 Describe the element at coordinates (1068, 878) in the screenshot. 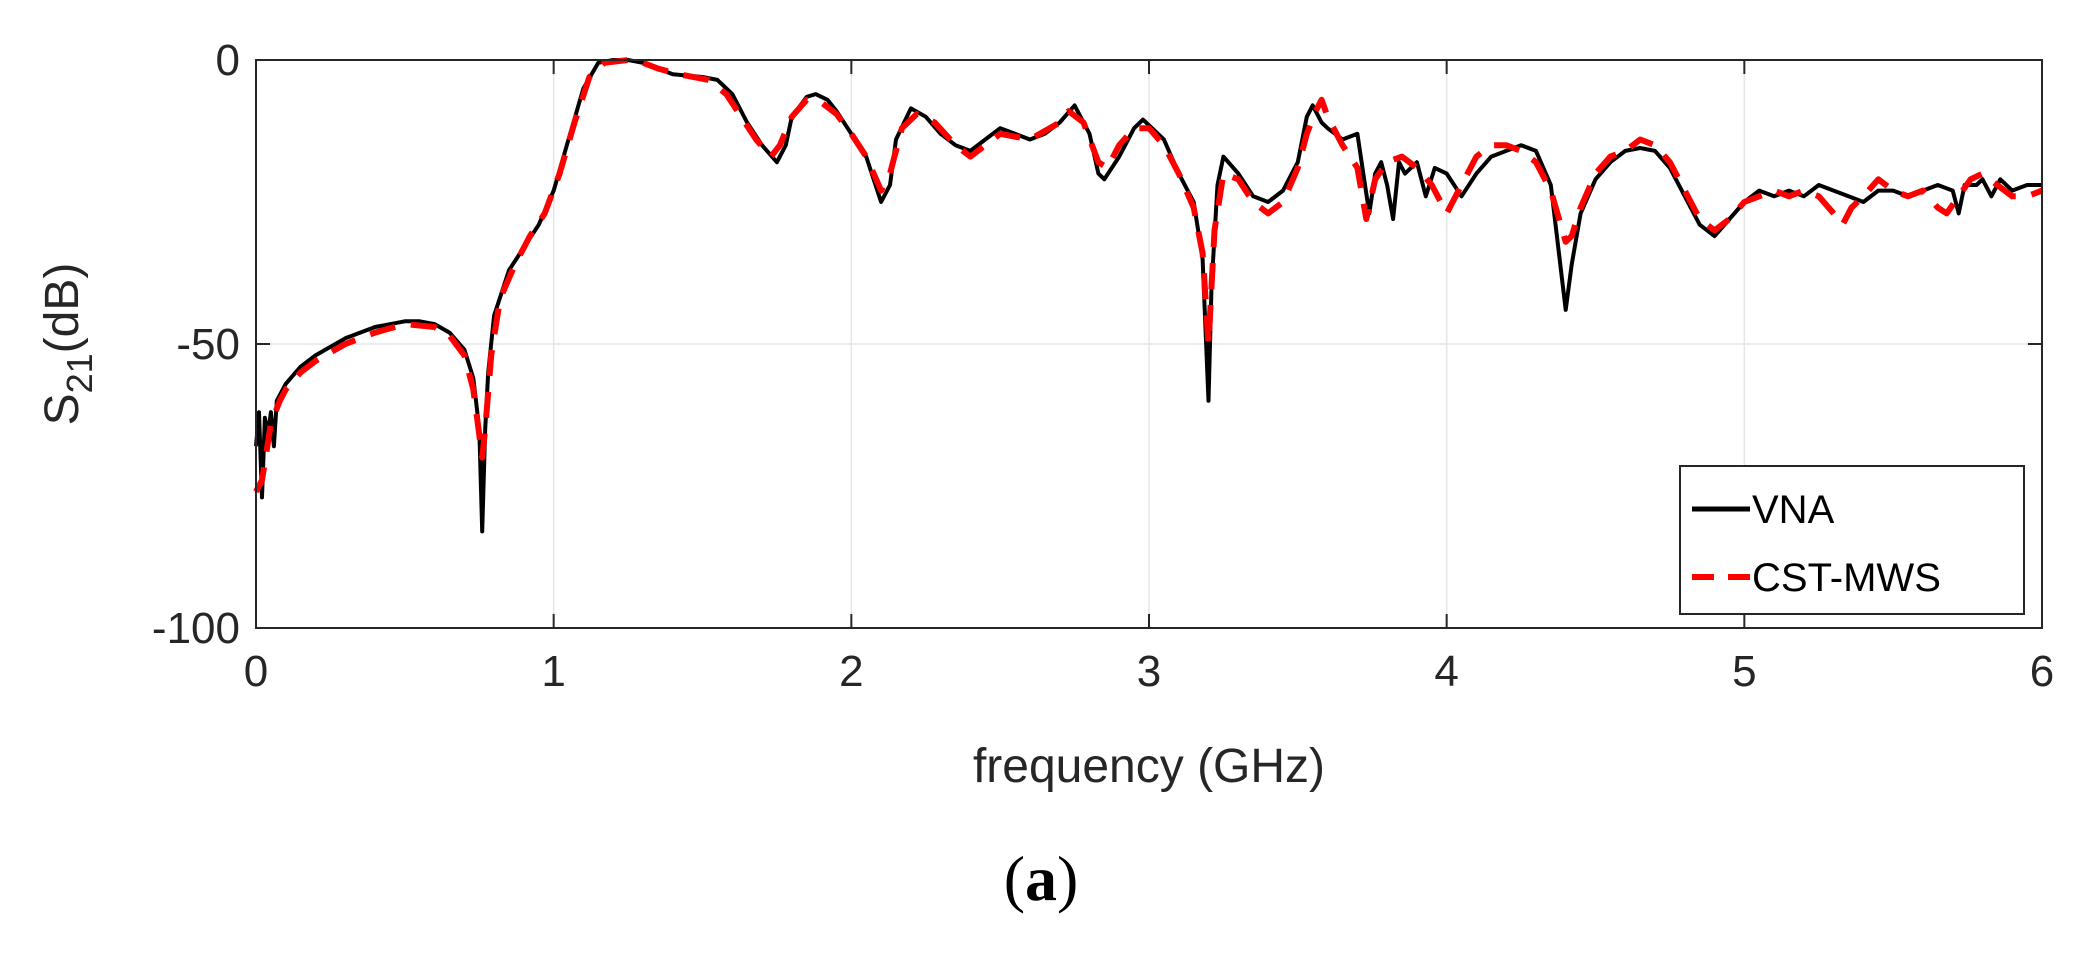

I see `caption-close: )` at that location.